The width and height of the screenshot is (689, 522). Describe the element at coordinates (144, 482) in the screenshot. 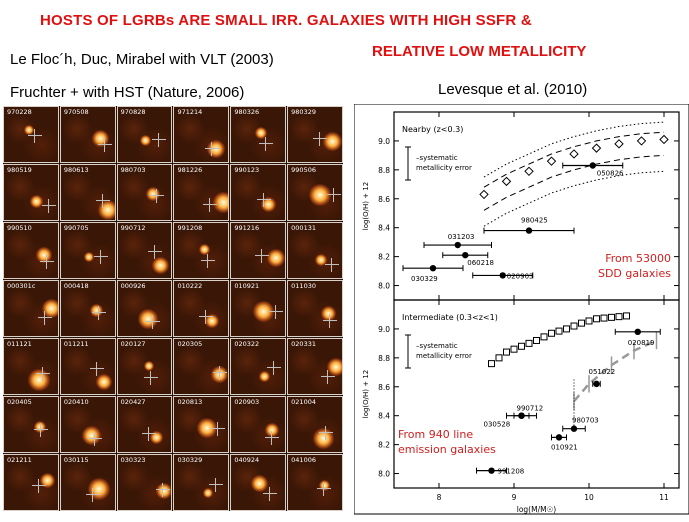

I see `thumbnail-cell: 030323` at that location.